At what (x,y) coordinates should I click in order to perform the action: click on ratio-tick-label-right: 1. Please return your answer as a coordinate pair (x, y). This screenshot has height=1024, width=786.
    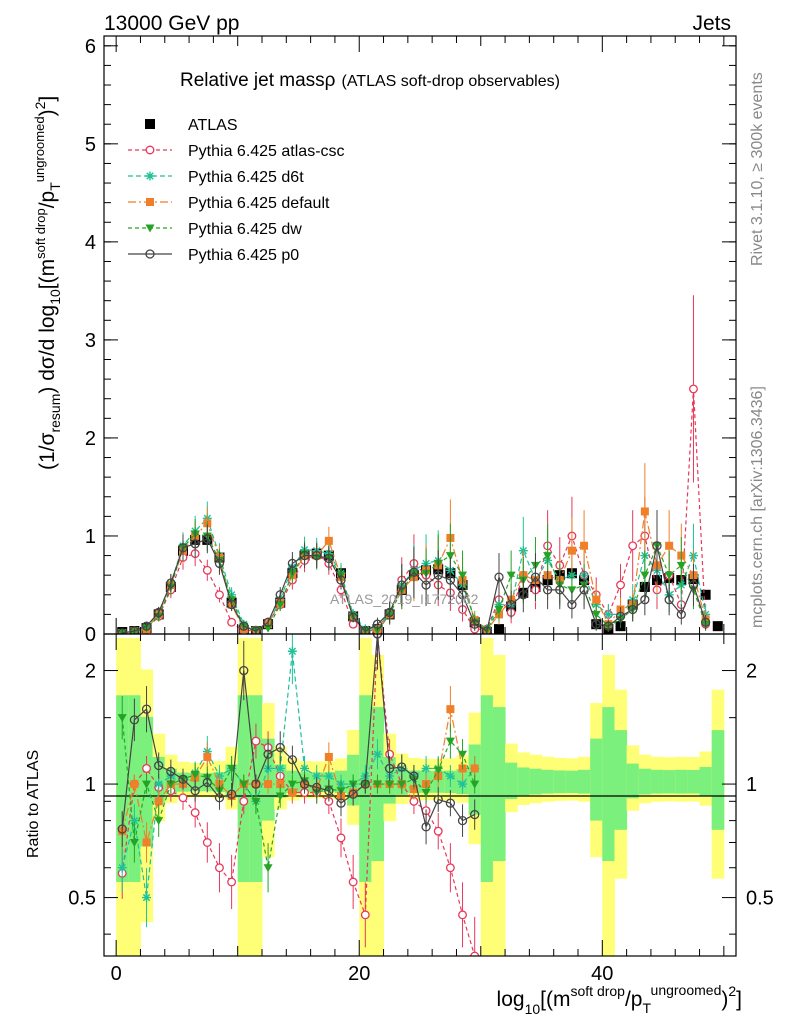
    Looking at the image, I should click on (751, 785).